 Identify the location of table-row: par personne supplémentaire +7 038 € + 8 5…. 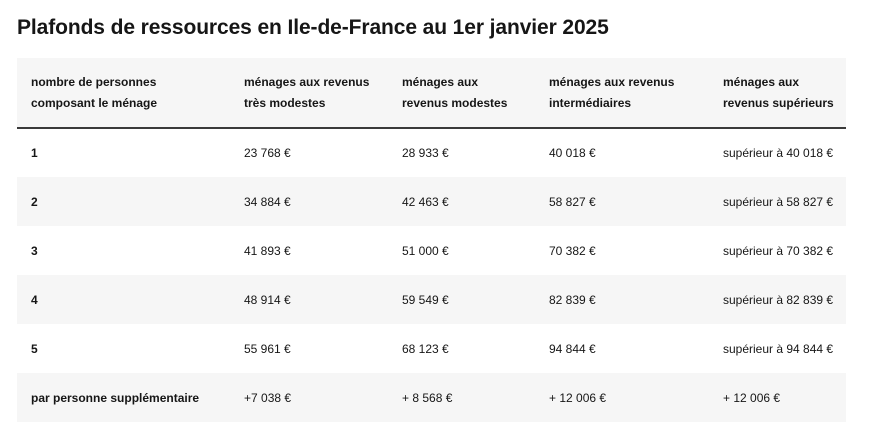
(431, 397).